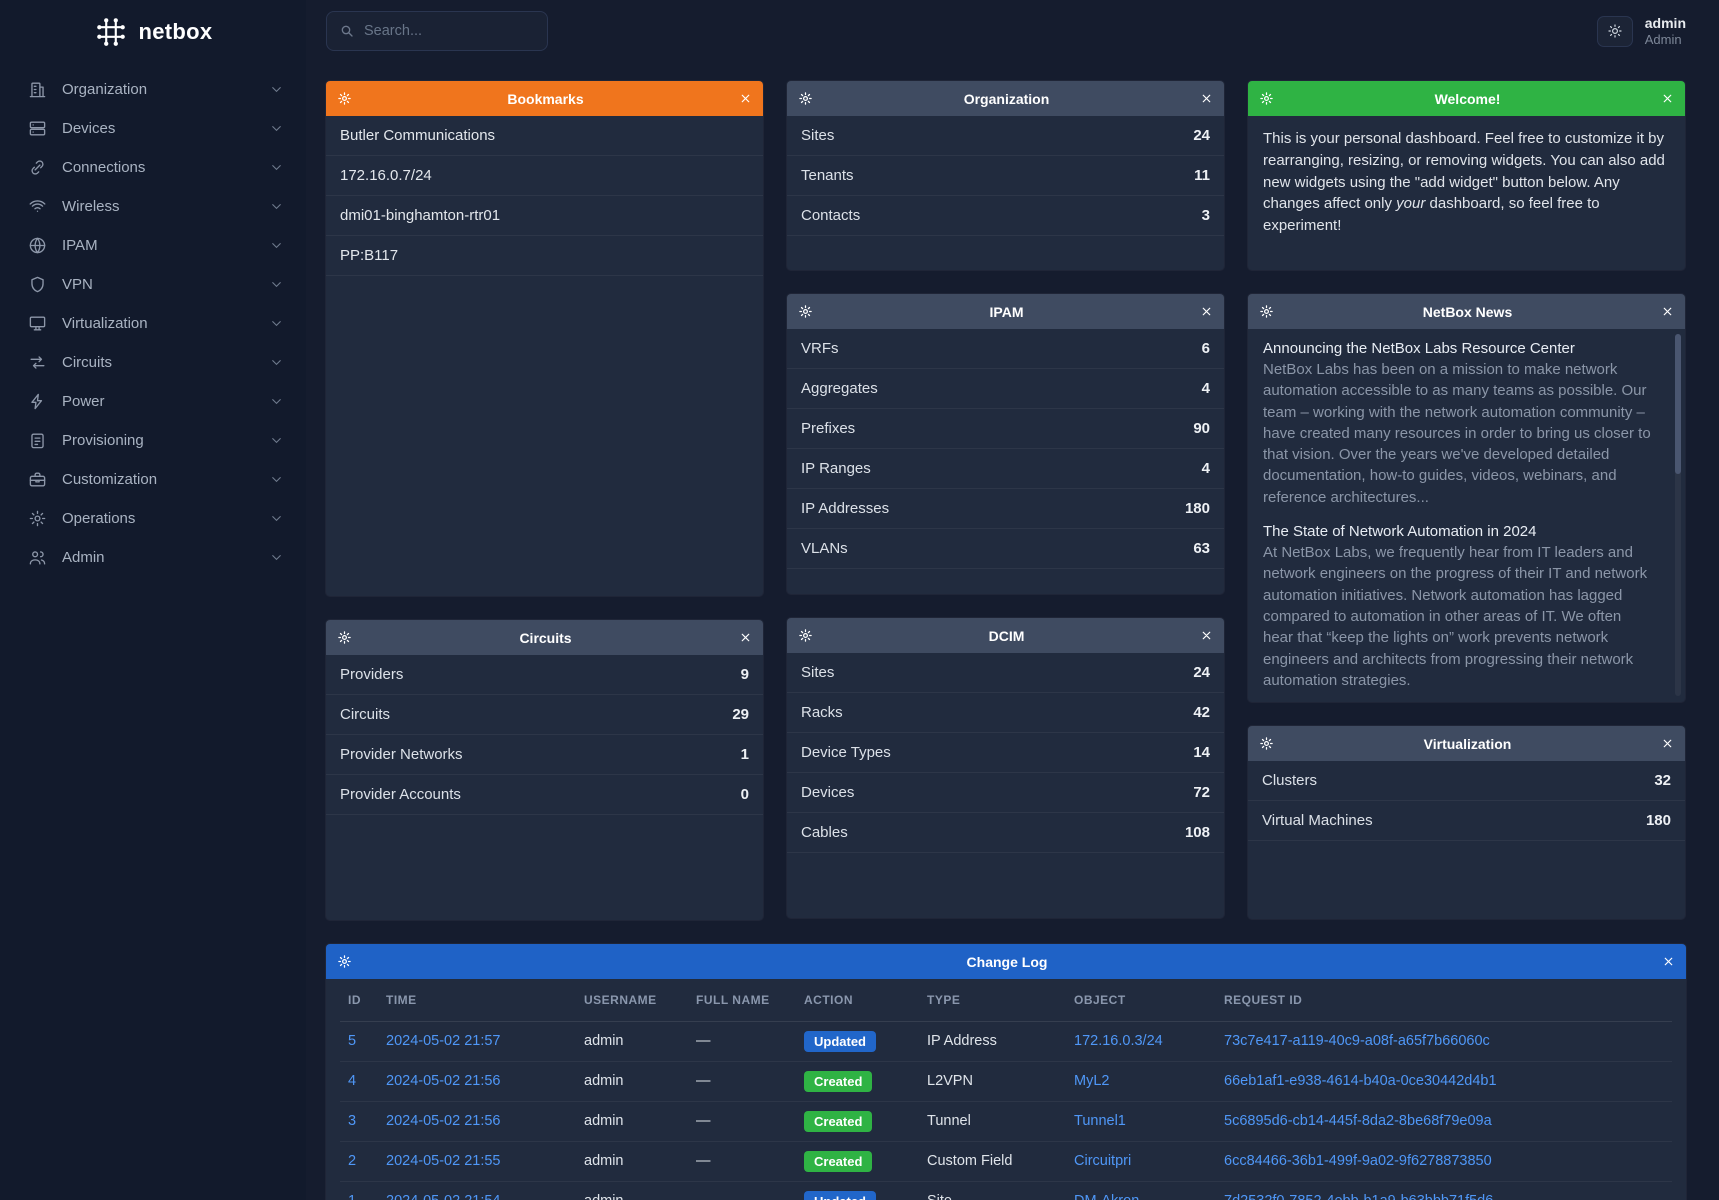  Describe the element at coordinates (1092, 1081) in the screenshot. I see `changelog-object-link: MyL2` at that location.